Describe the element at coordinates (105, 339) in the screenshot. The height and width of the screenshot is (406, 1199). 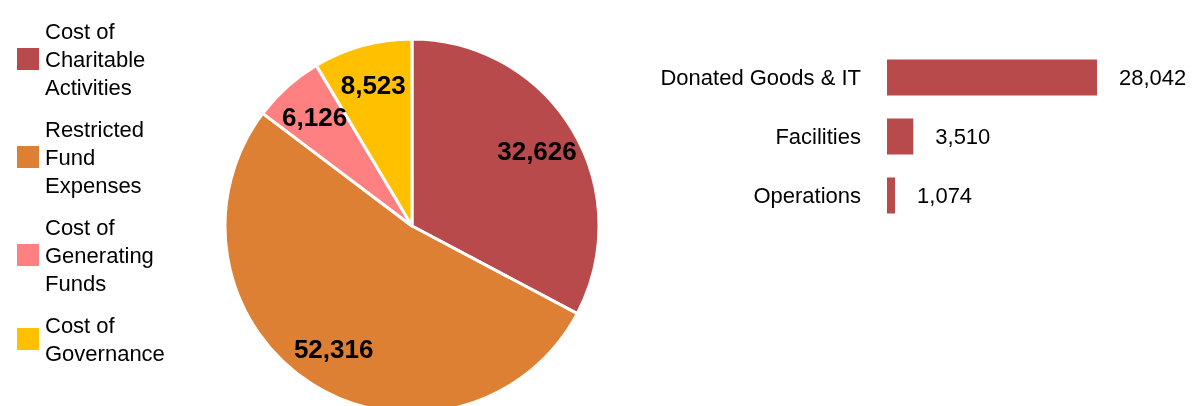
I see `legend-label: Cost of Governance` at that location.